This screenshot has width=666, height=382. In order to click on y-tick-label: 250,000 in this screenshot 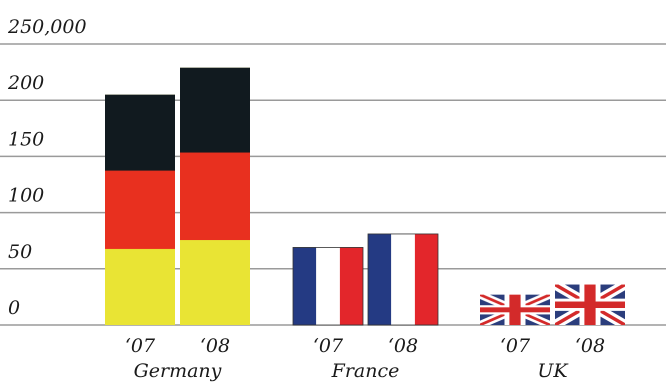, I will do `click(47, 27)`.